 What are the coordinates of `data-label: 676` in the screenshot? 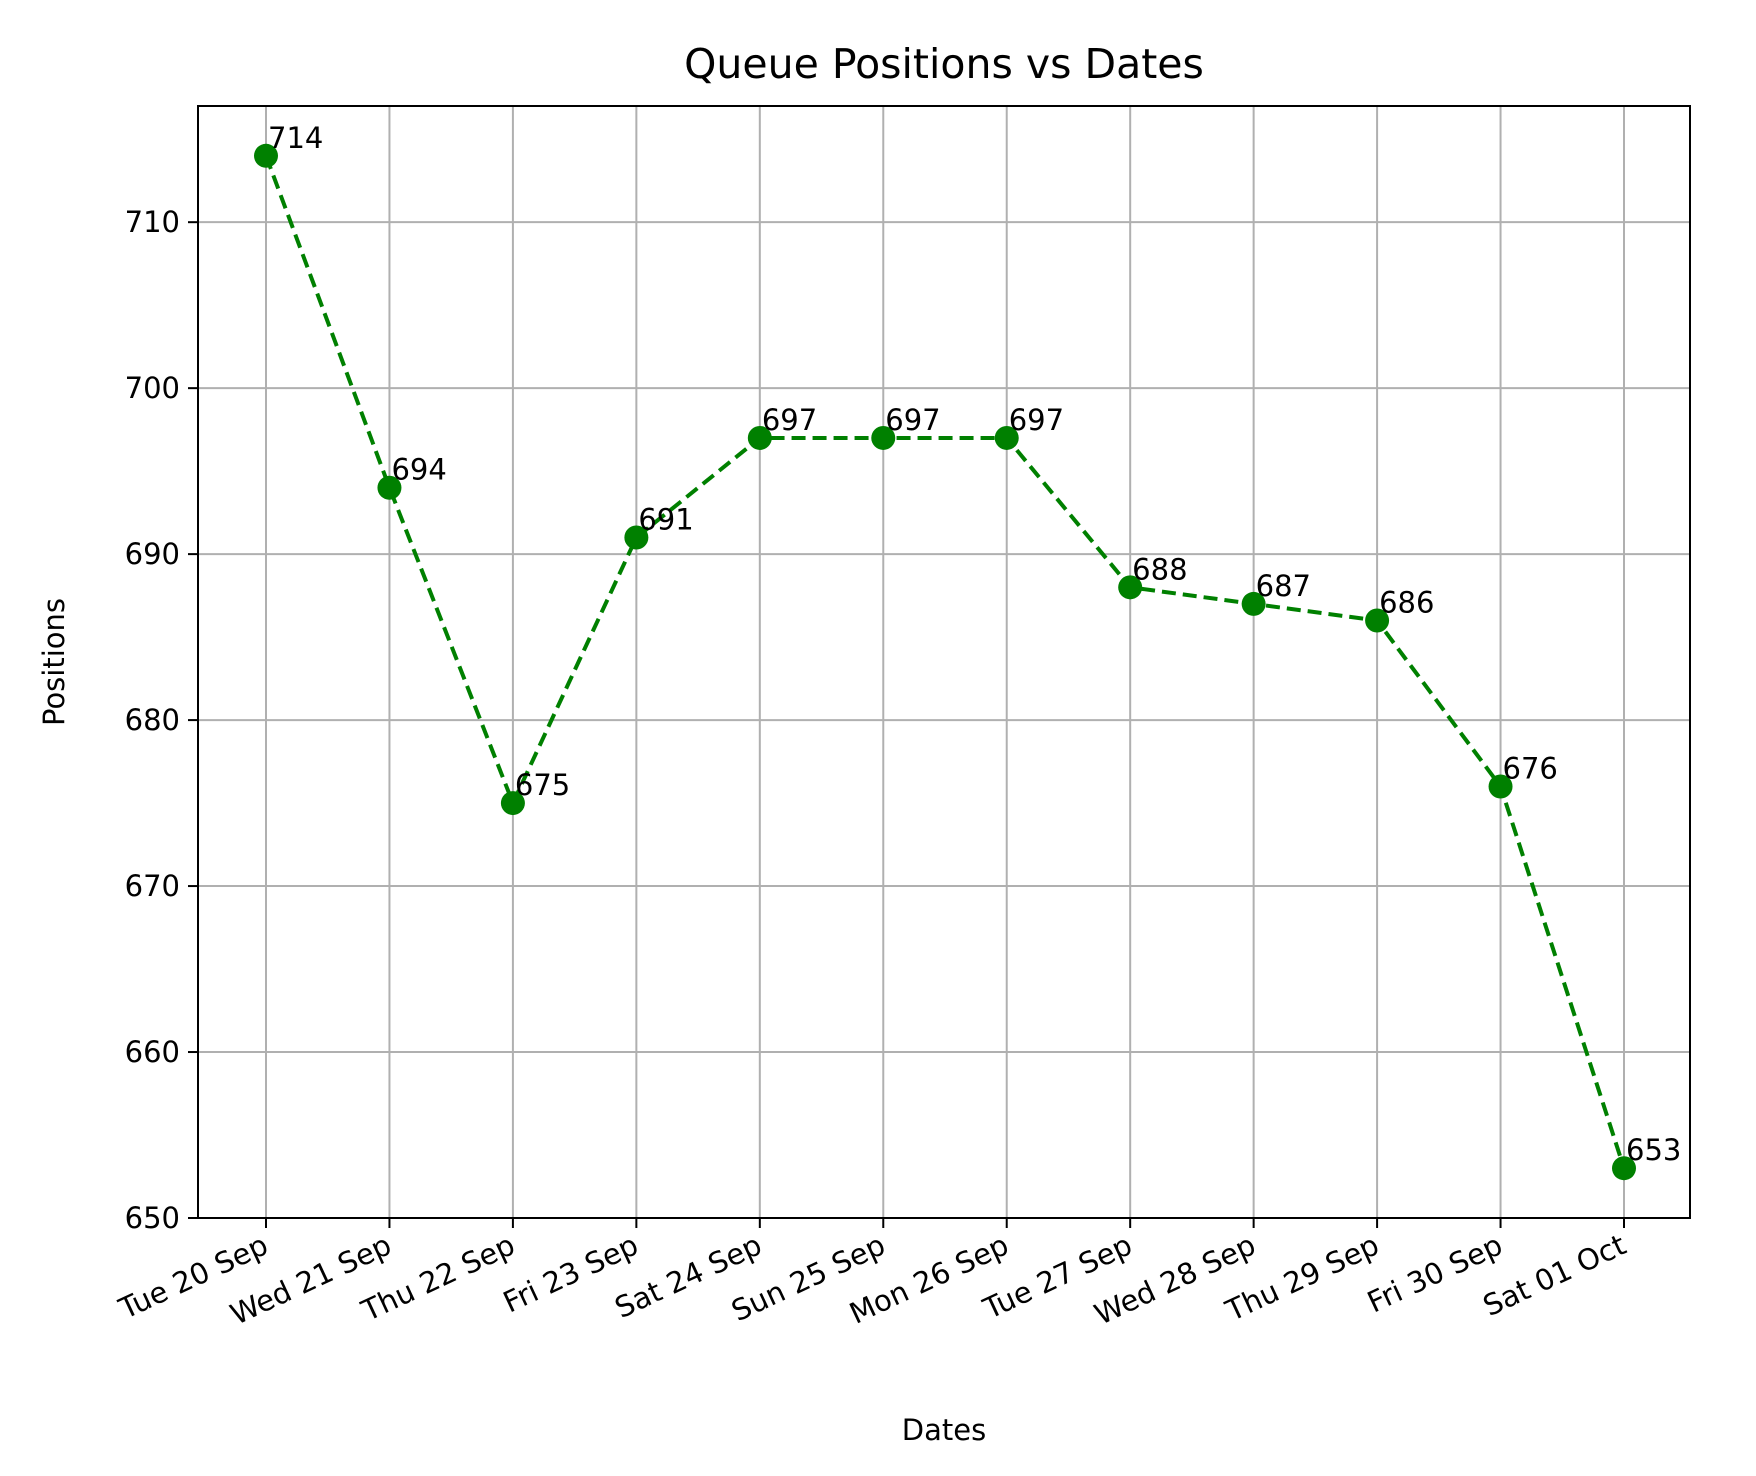 It's located at (1530, 768).